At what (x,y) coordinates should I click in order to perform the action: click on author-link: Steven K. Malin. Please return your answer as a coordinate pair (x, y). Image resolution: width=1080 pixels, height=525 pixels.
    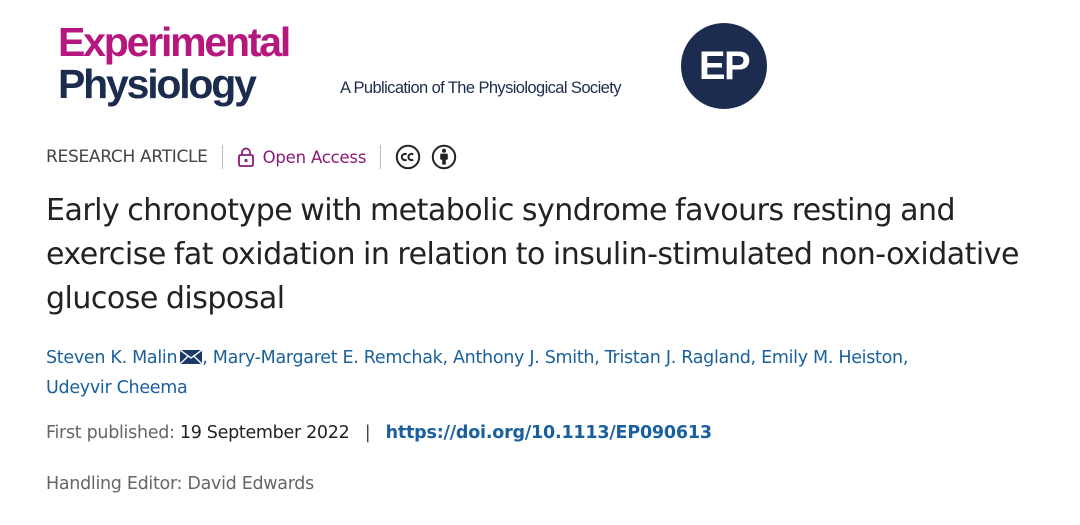
    Looking at the image, I should click on (112, 358).